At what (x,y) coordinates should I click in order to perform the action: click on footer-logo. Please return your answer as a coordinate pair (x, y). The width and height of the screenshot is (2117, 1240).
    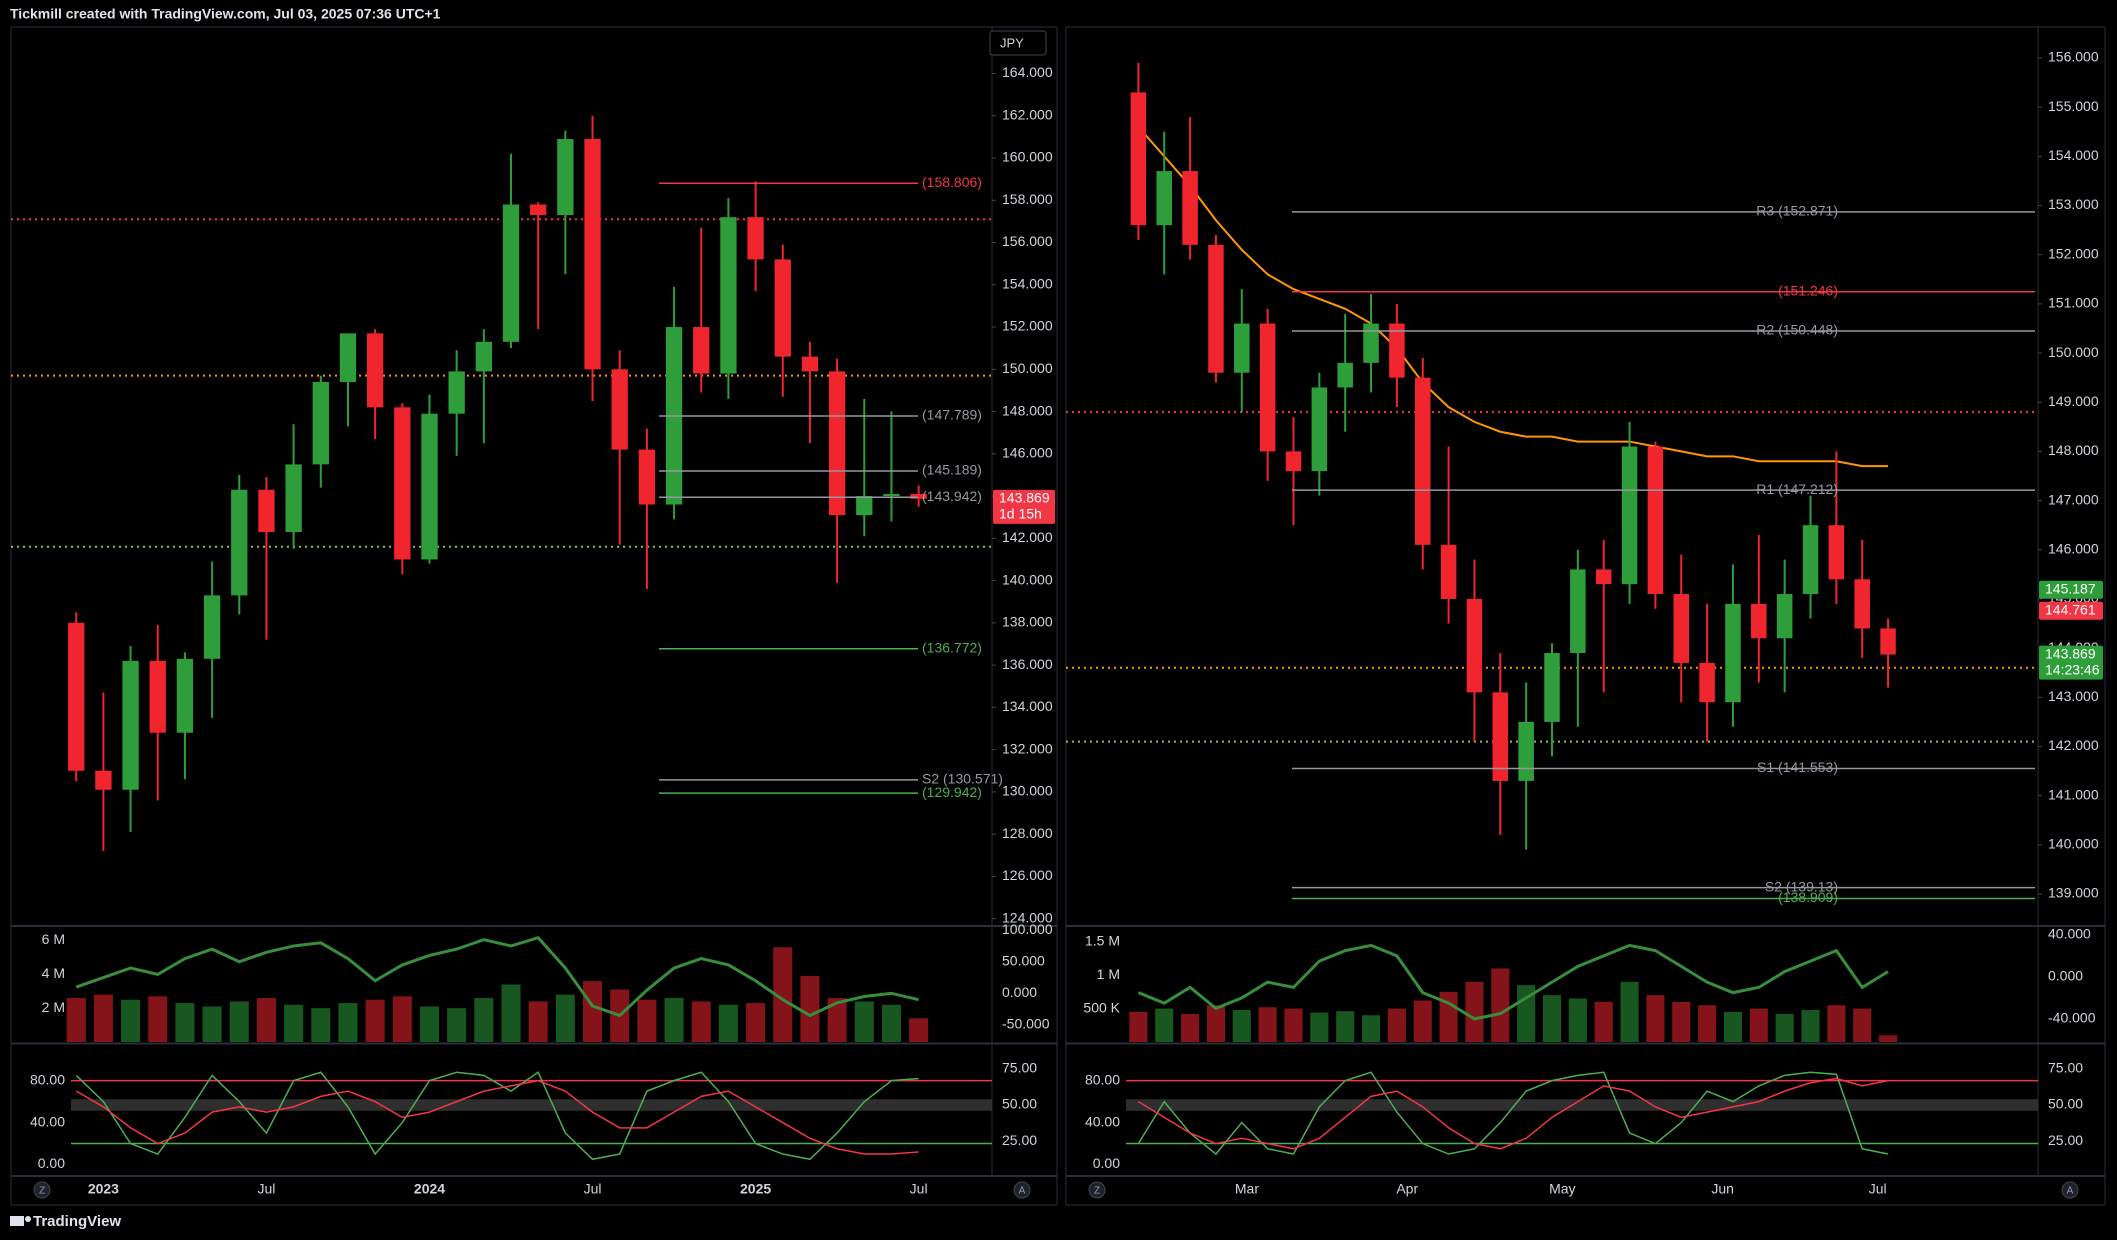
    Looking at the image, I should click on (20, 1221).